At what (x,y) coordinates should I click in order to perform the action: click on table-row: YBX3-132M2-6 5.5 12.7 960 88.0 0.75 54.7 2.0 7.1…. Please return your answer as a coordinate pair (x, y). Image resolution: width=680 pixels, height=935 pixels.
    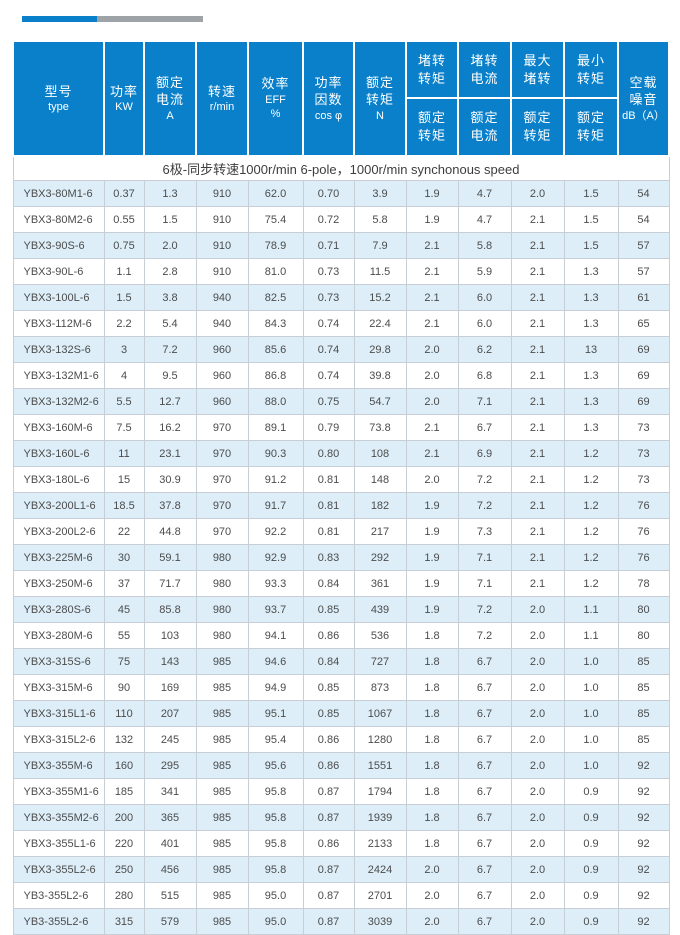
    Looking at the image, I should click on (341, 401).